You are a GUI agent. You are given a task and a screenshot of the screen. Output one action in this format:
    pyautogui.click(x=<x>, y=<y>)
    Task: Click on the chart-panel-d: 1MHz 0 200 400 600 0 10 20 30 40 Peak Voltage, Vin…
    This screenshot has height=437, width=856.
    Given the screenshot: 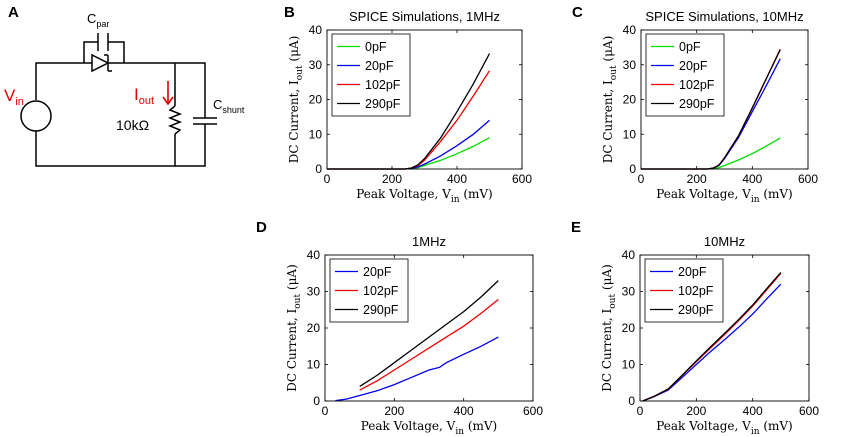 What is the action you would take?
    pyautogui.click(x=414, y=335)
    